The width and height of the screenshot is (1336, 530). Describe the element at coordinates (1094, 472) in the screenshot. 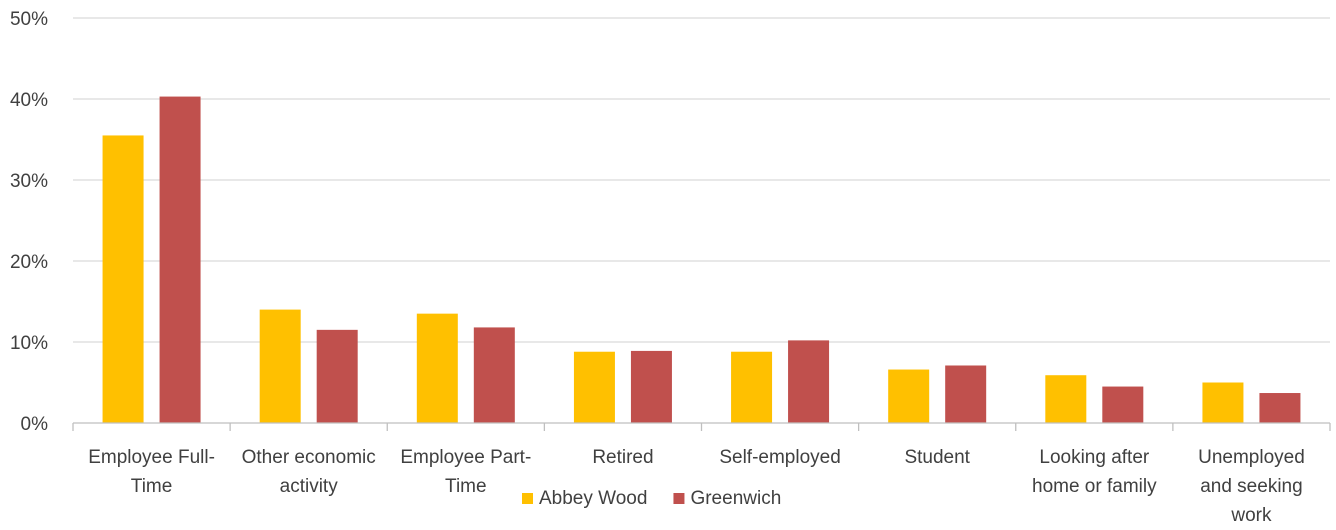

I see `x-category-label: Looking after home or family` at that location.